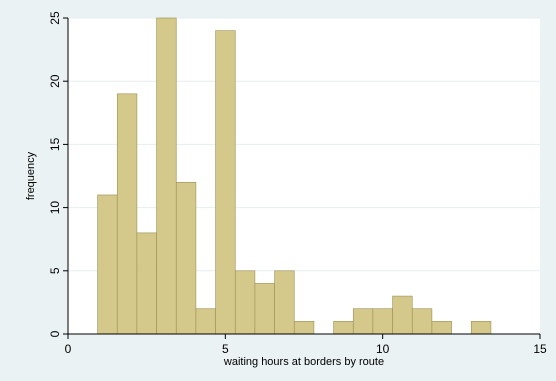 This screenshot has width=556, height=381. I want to click on x-tick-label: 5, so click(225, 349).